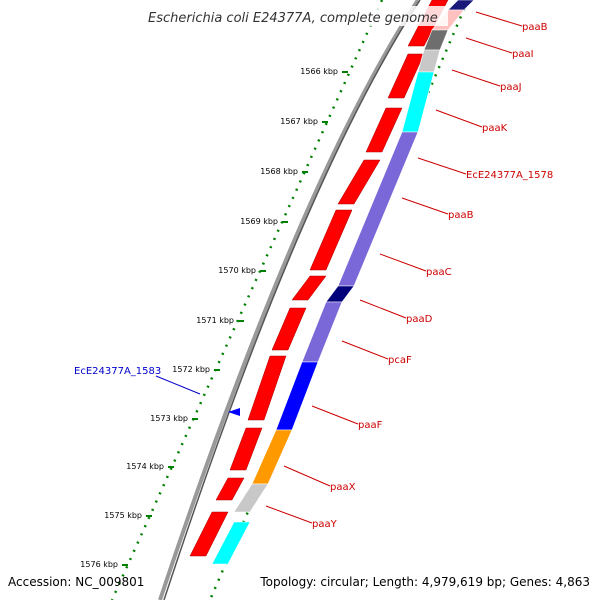 This screenshot has width=600, height=600. I want to click on gene-label: paaD, so click(419, 319).